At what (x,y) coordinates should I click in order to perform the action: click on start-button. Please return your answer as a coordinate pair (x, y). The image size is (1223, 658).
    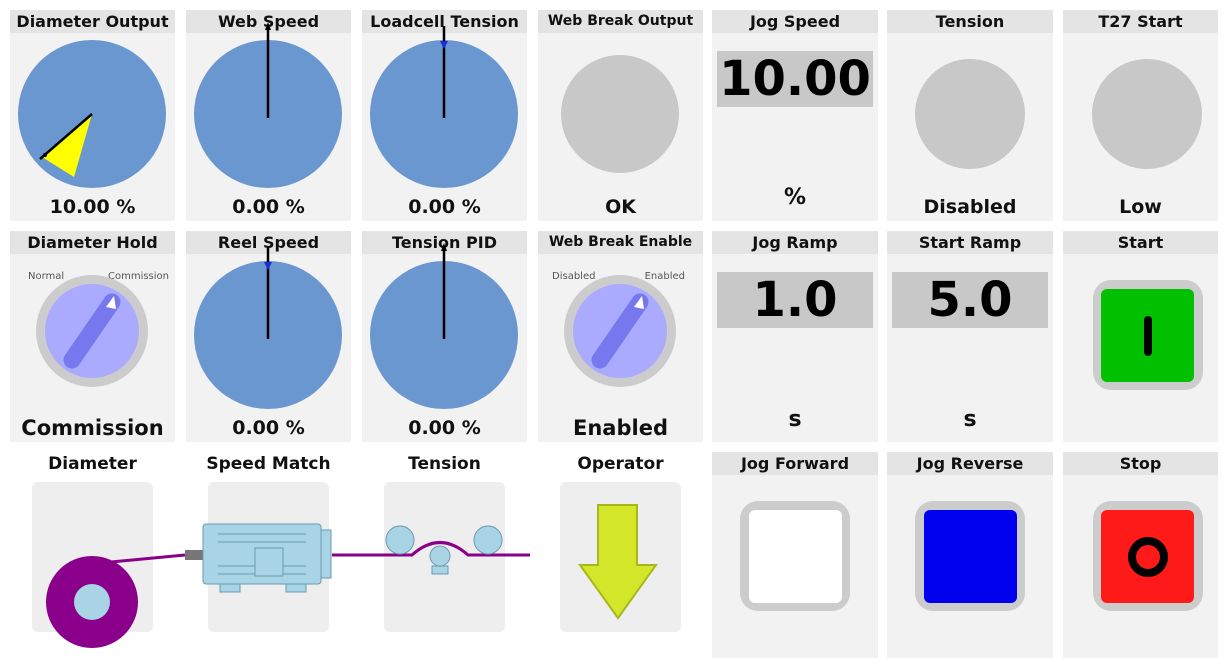
    Looking at the image, I should click on (1140, 336).